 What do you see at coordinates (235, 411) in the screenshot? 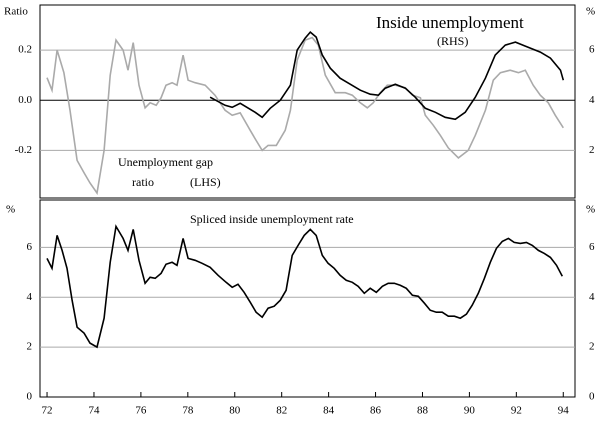
I see `x-tick-label: 80` at bounding box center [235, 411].